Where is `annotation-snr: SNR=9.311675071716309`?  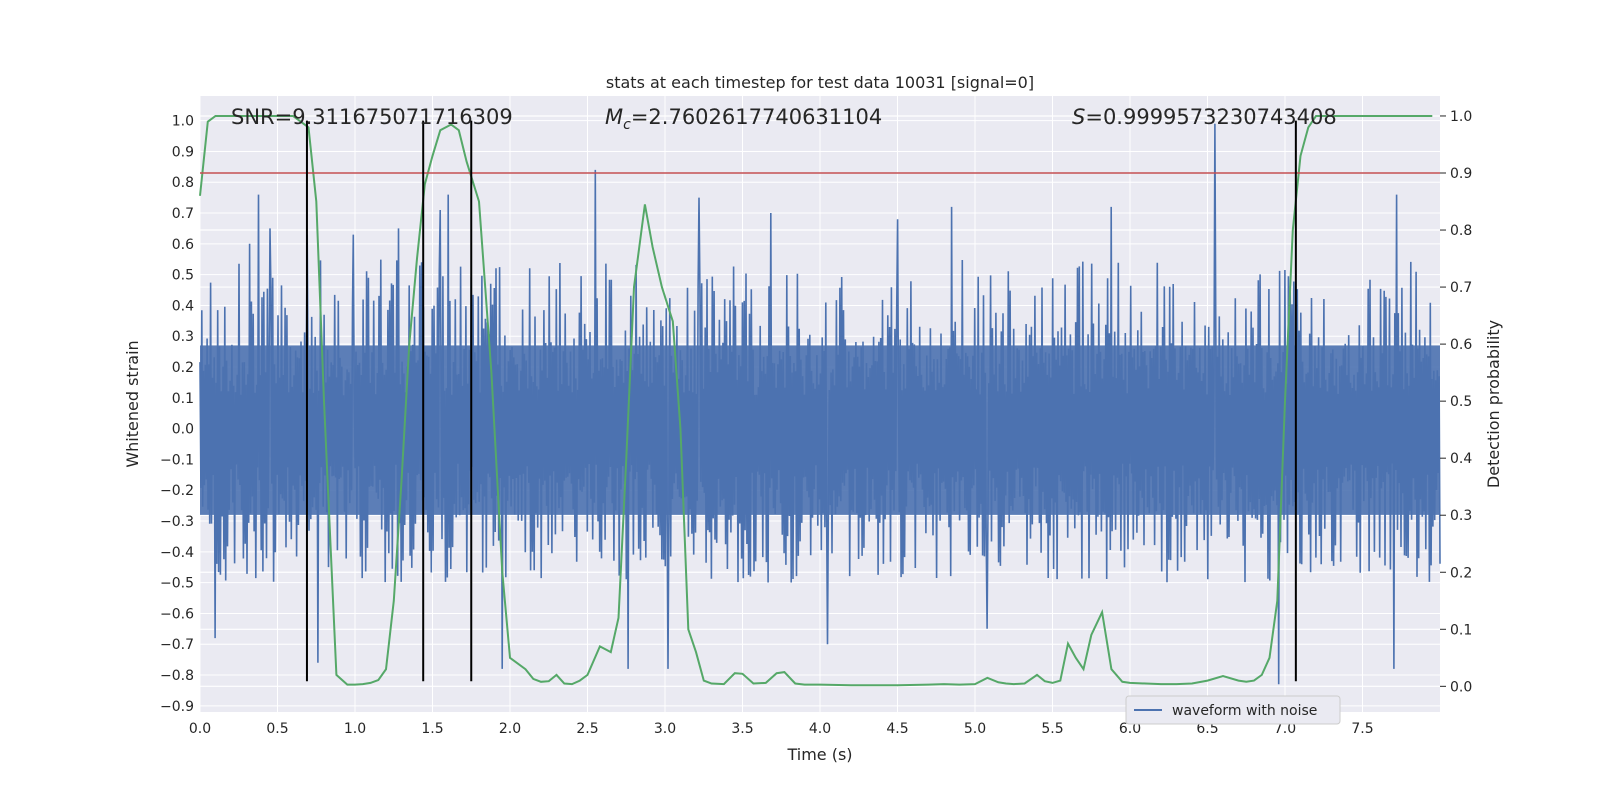 annotation-snr: SNR=9.311675071716309 is located at coordinates (372, 117).